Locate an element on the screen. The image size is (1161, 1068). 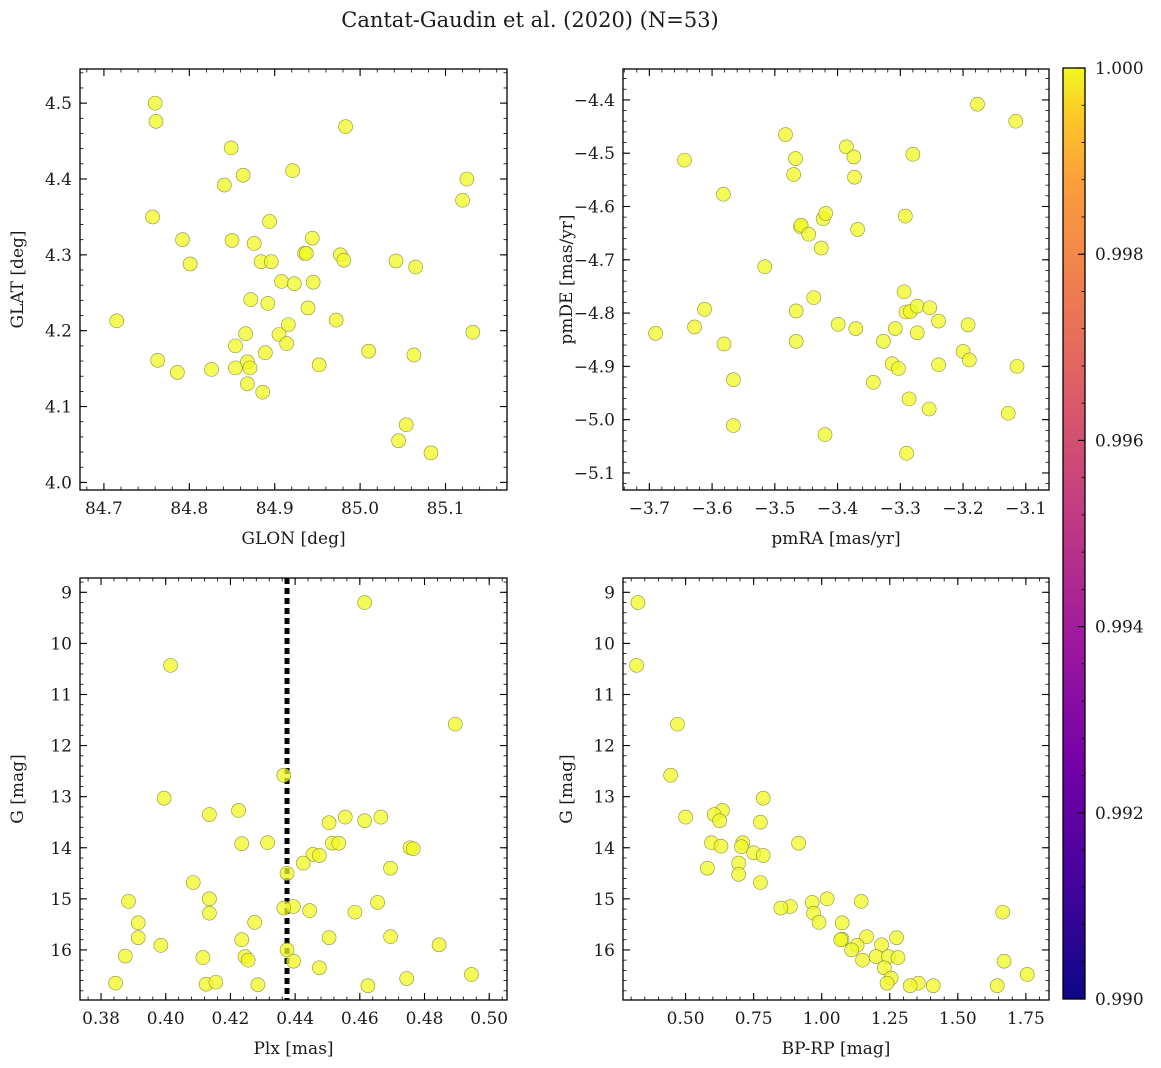
colorbar-tick-label: 0.990 is located at coordinates (1119, 1000).